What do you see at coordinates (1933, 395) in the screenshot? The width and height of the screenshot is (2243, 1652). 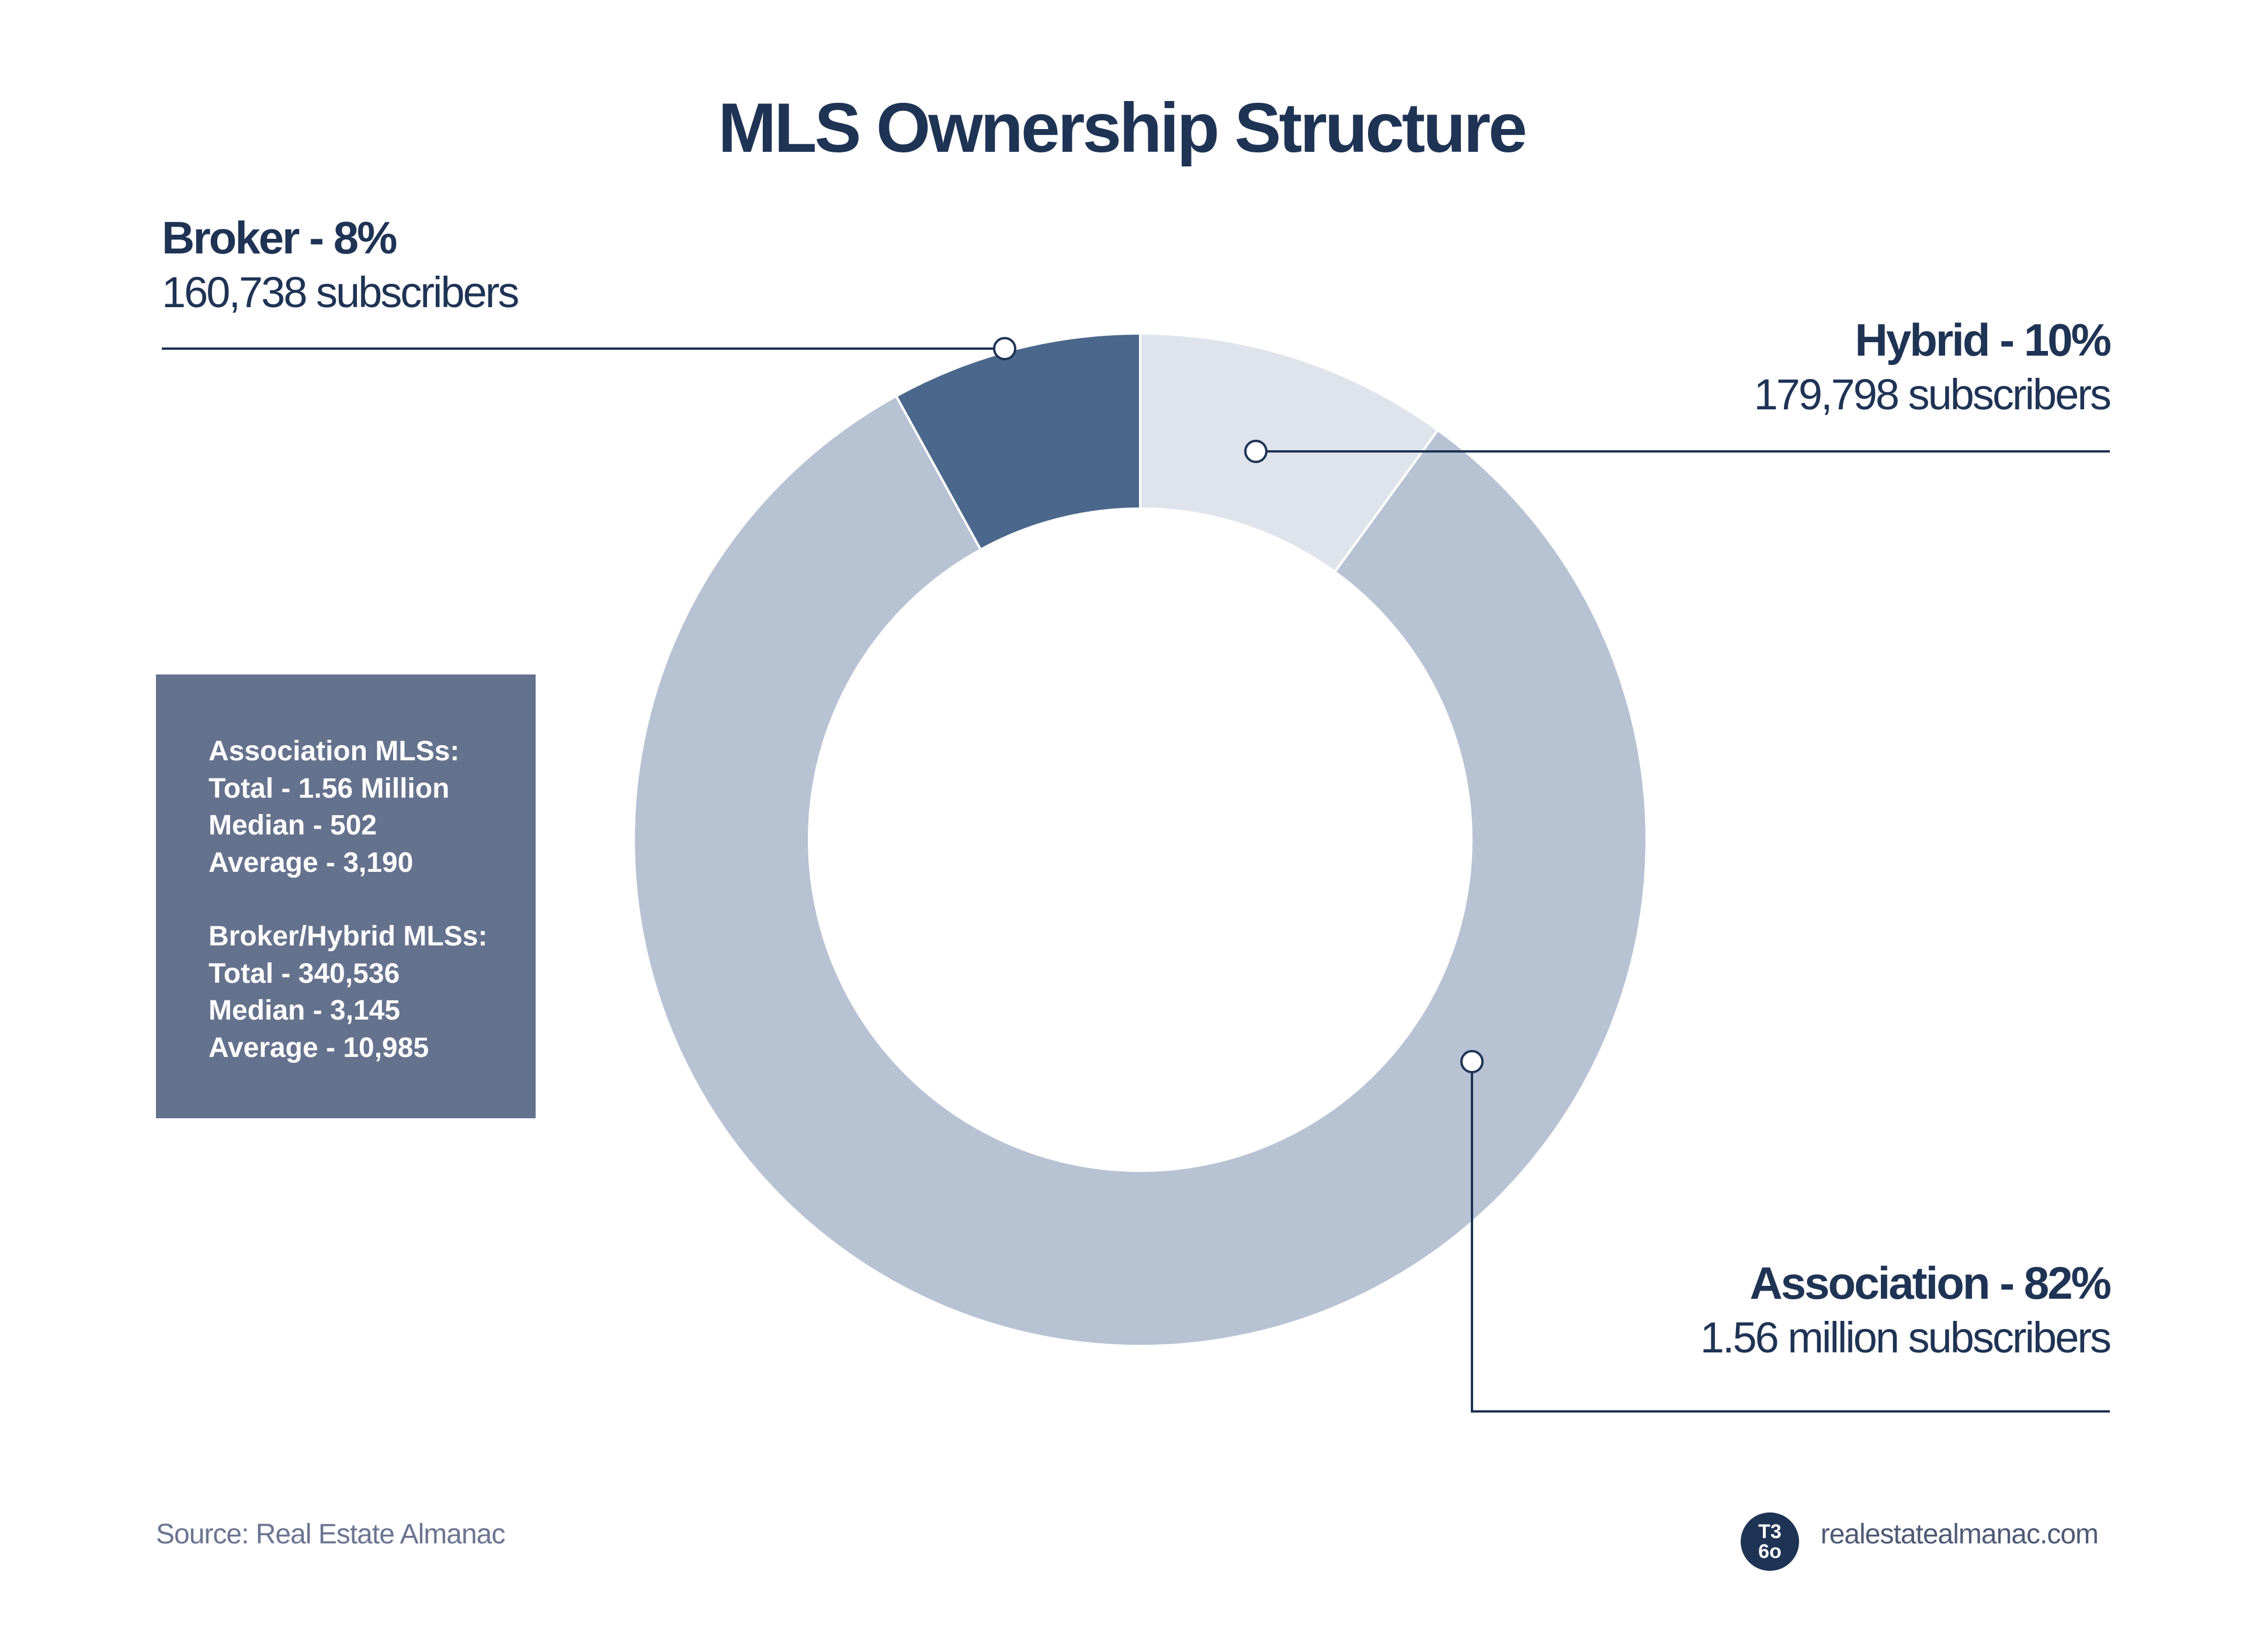 I see `hybrid-label-subscribers: 179,798 subscribers` at bounding box center [1933, 395].